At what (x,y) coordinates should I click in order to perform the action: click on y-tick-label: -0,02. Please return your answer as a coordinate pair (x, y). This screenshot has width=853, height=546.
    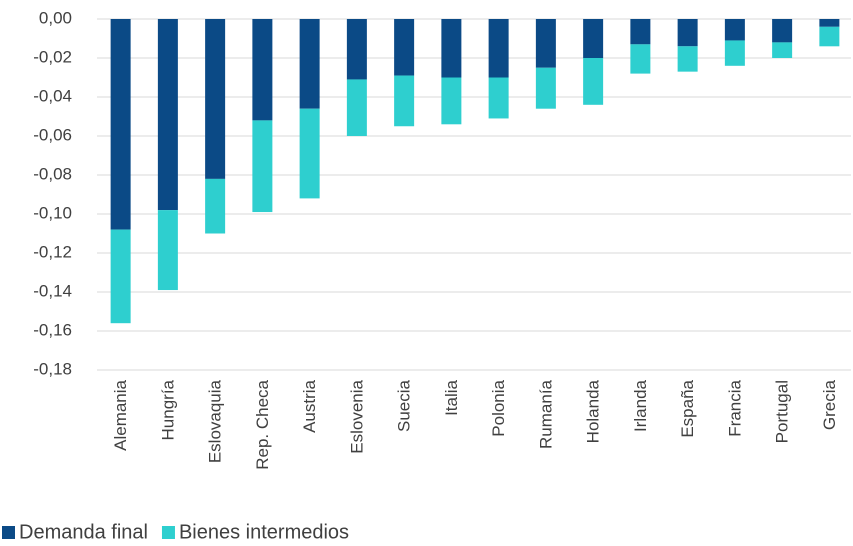
    Looking at the image, I should click on (52, 56).